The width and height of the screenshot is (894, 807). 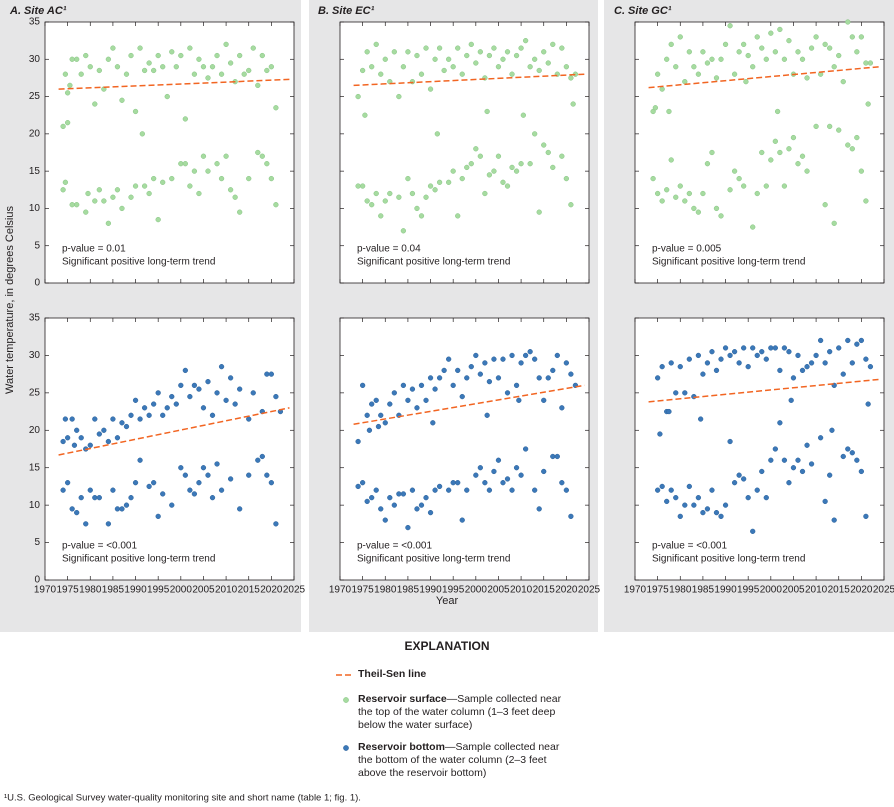 I want to click on x-tick-label: 2025, so click(x=589, y=590).